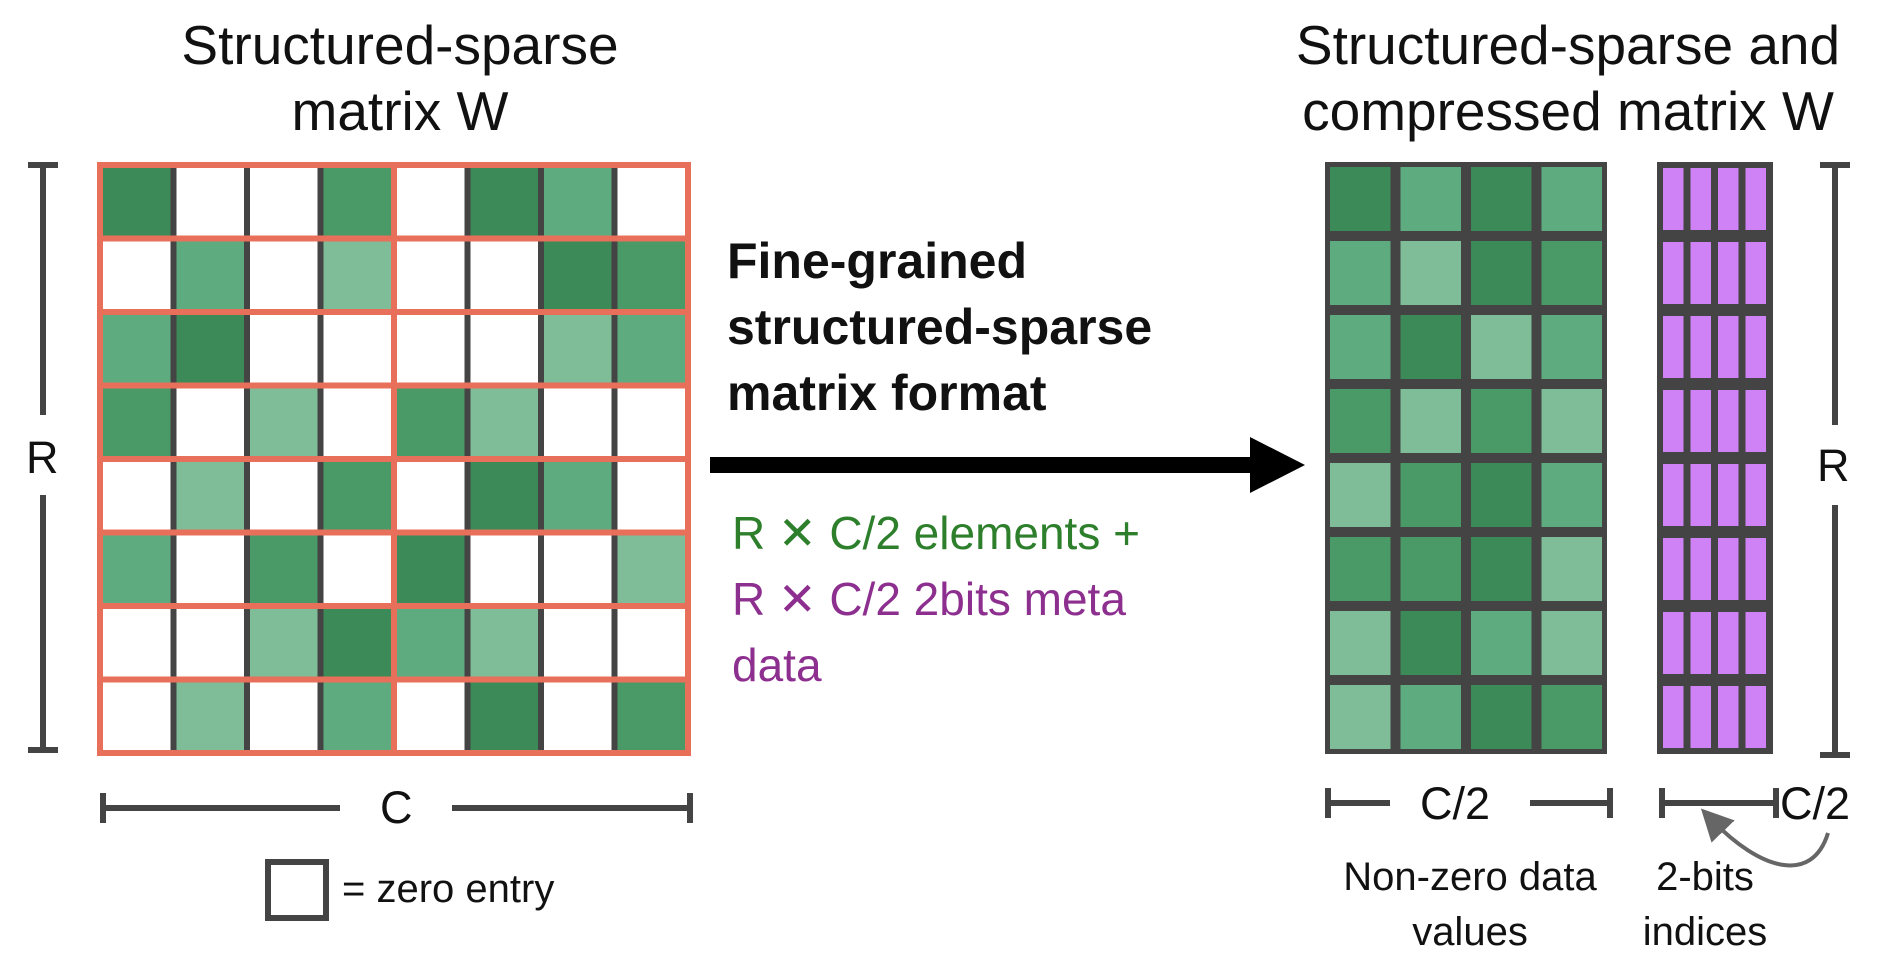  What do you see at coordinates (1470, 877) in the screenshot?
I see `nonzero-caption-line-1: Non-zero data` at bounding box center [1470, 877].